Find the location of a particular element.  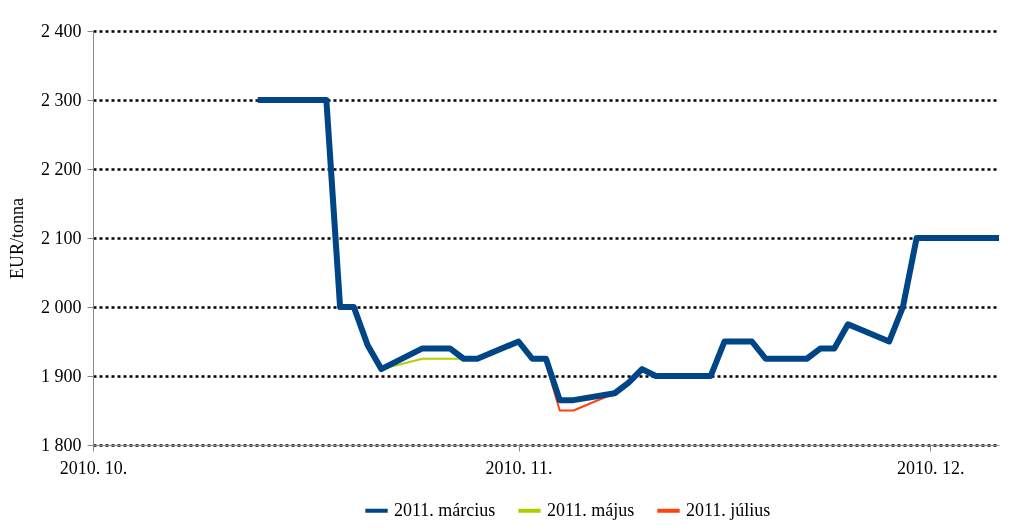

y-axis-title: EUR/tonna is located at coordinates (17, 238).